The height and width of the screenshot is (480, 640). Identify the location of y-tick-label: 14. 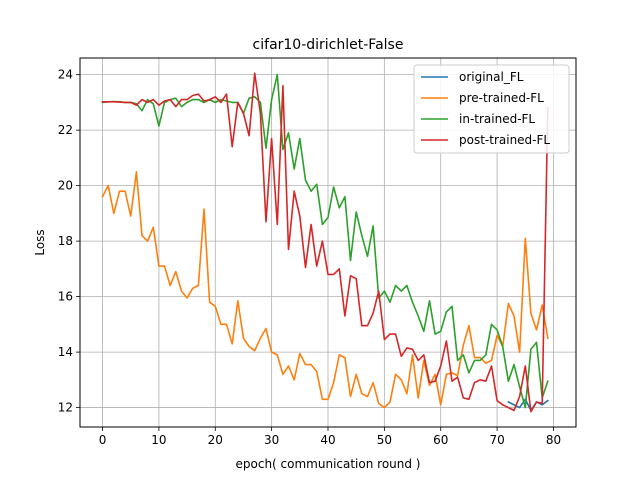
(65, 352).